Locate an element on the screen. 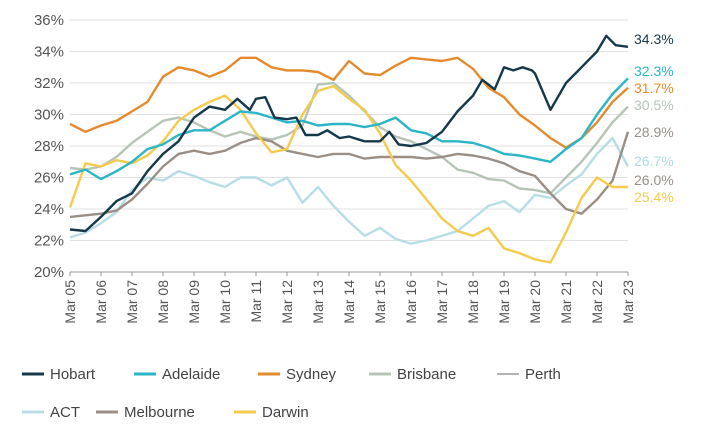 The width and height of the screenshot is (710, 428). legend-label-hobart: Hobart is located at coordinates (73, 374).